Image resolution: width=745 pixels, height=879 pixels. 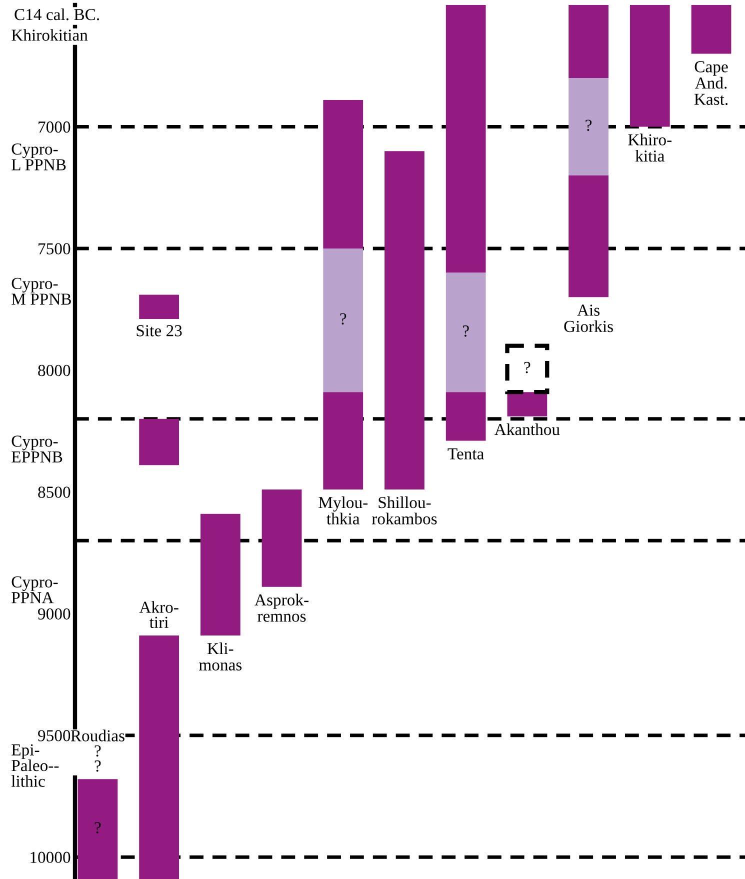 I want to click on x-tick-label: Kli- monas, so click(x=220, y=656).